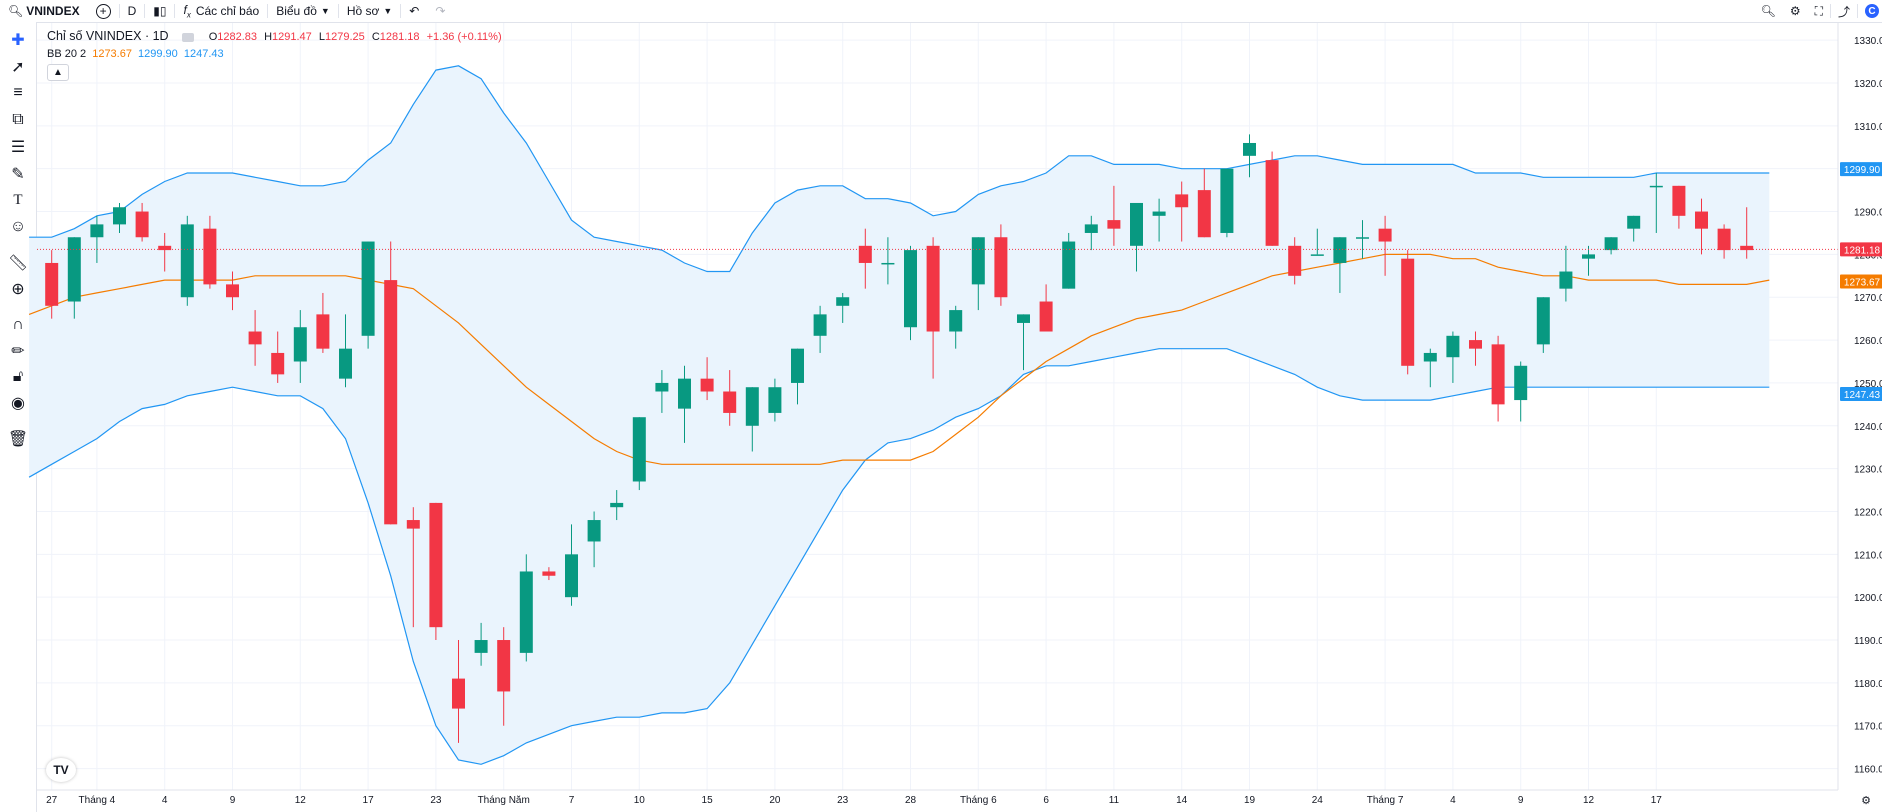 The width and height of the screenshot is (1882, 812). What do you see at coordinates (187, 37) in the screenshot?
I see `legend-toggle-icon` at bounding box center [187, 37].